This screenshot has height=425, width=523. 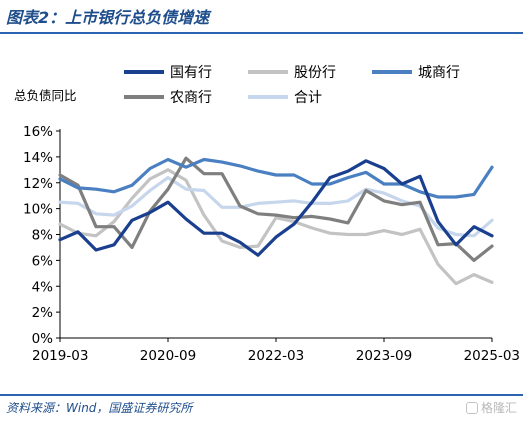 What do you see at coordinates (43, 236) in the screenshot?
I see `y-tick-label: 8%` at bounding box center [43, 236].